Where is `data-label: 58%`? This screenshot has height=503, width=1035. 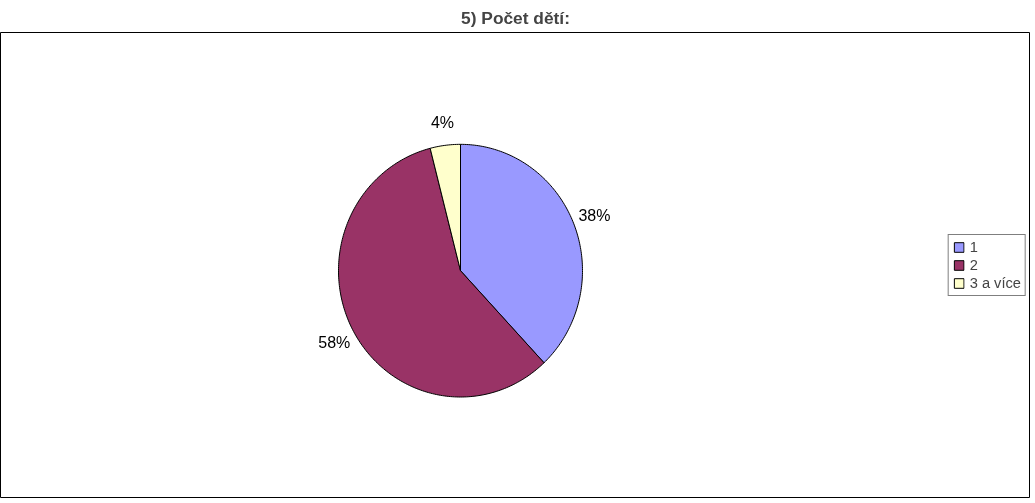 data-label: 58% is located at coordinates (334, 343).